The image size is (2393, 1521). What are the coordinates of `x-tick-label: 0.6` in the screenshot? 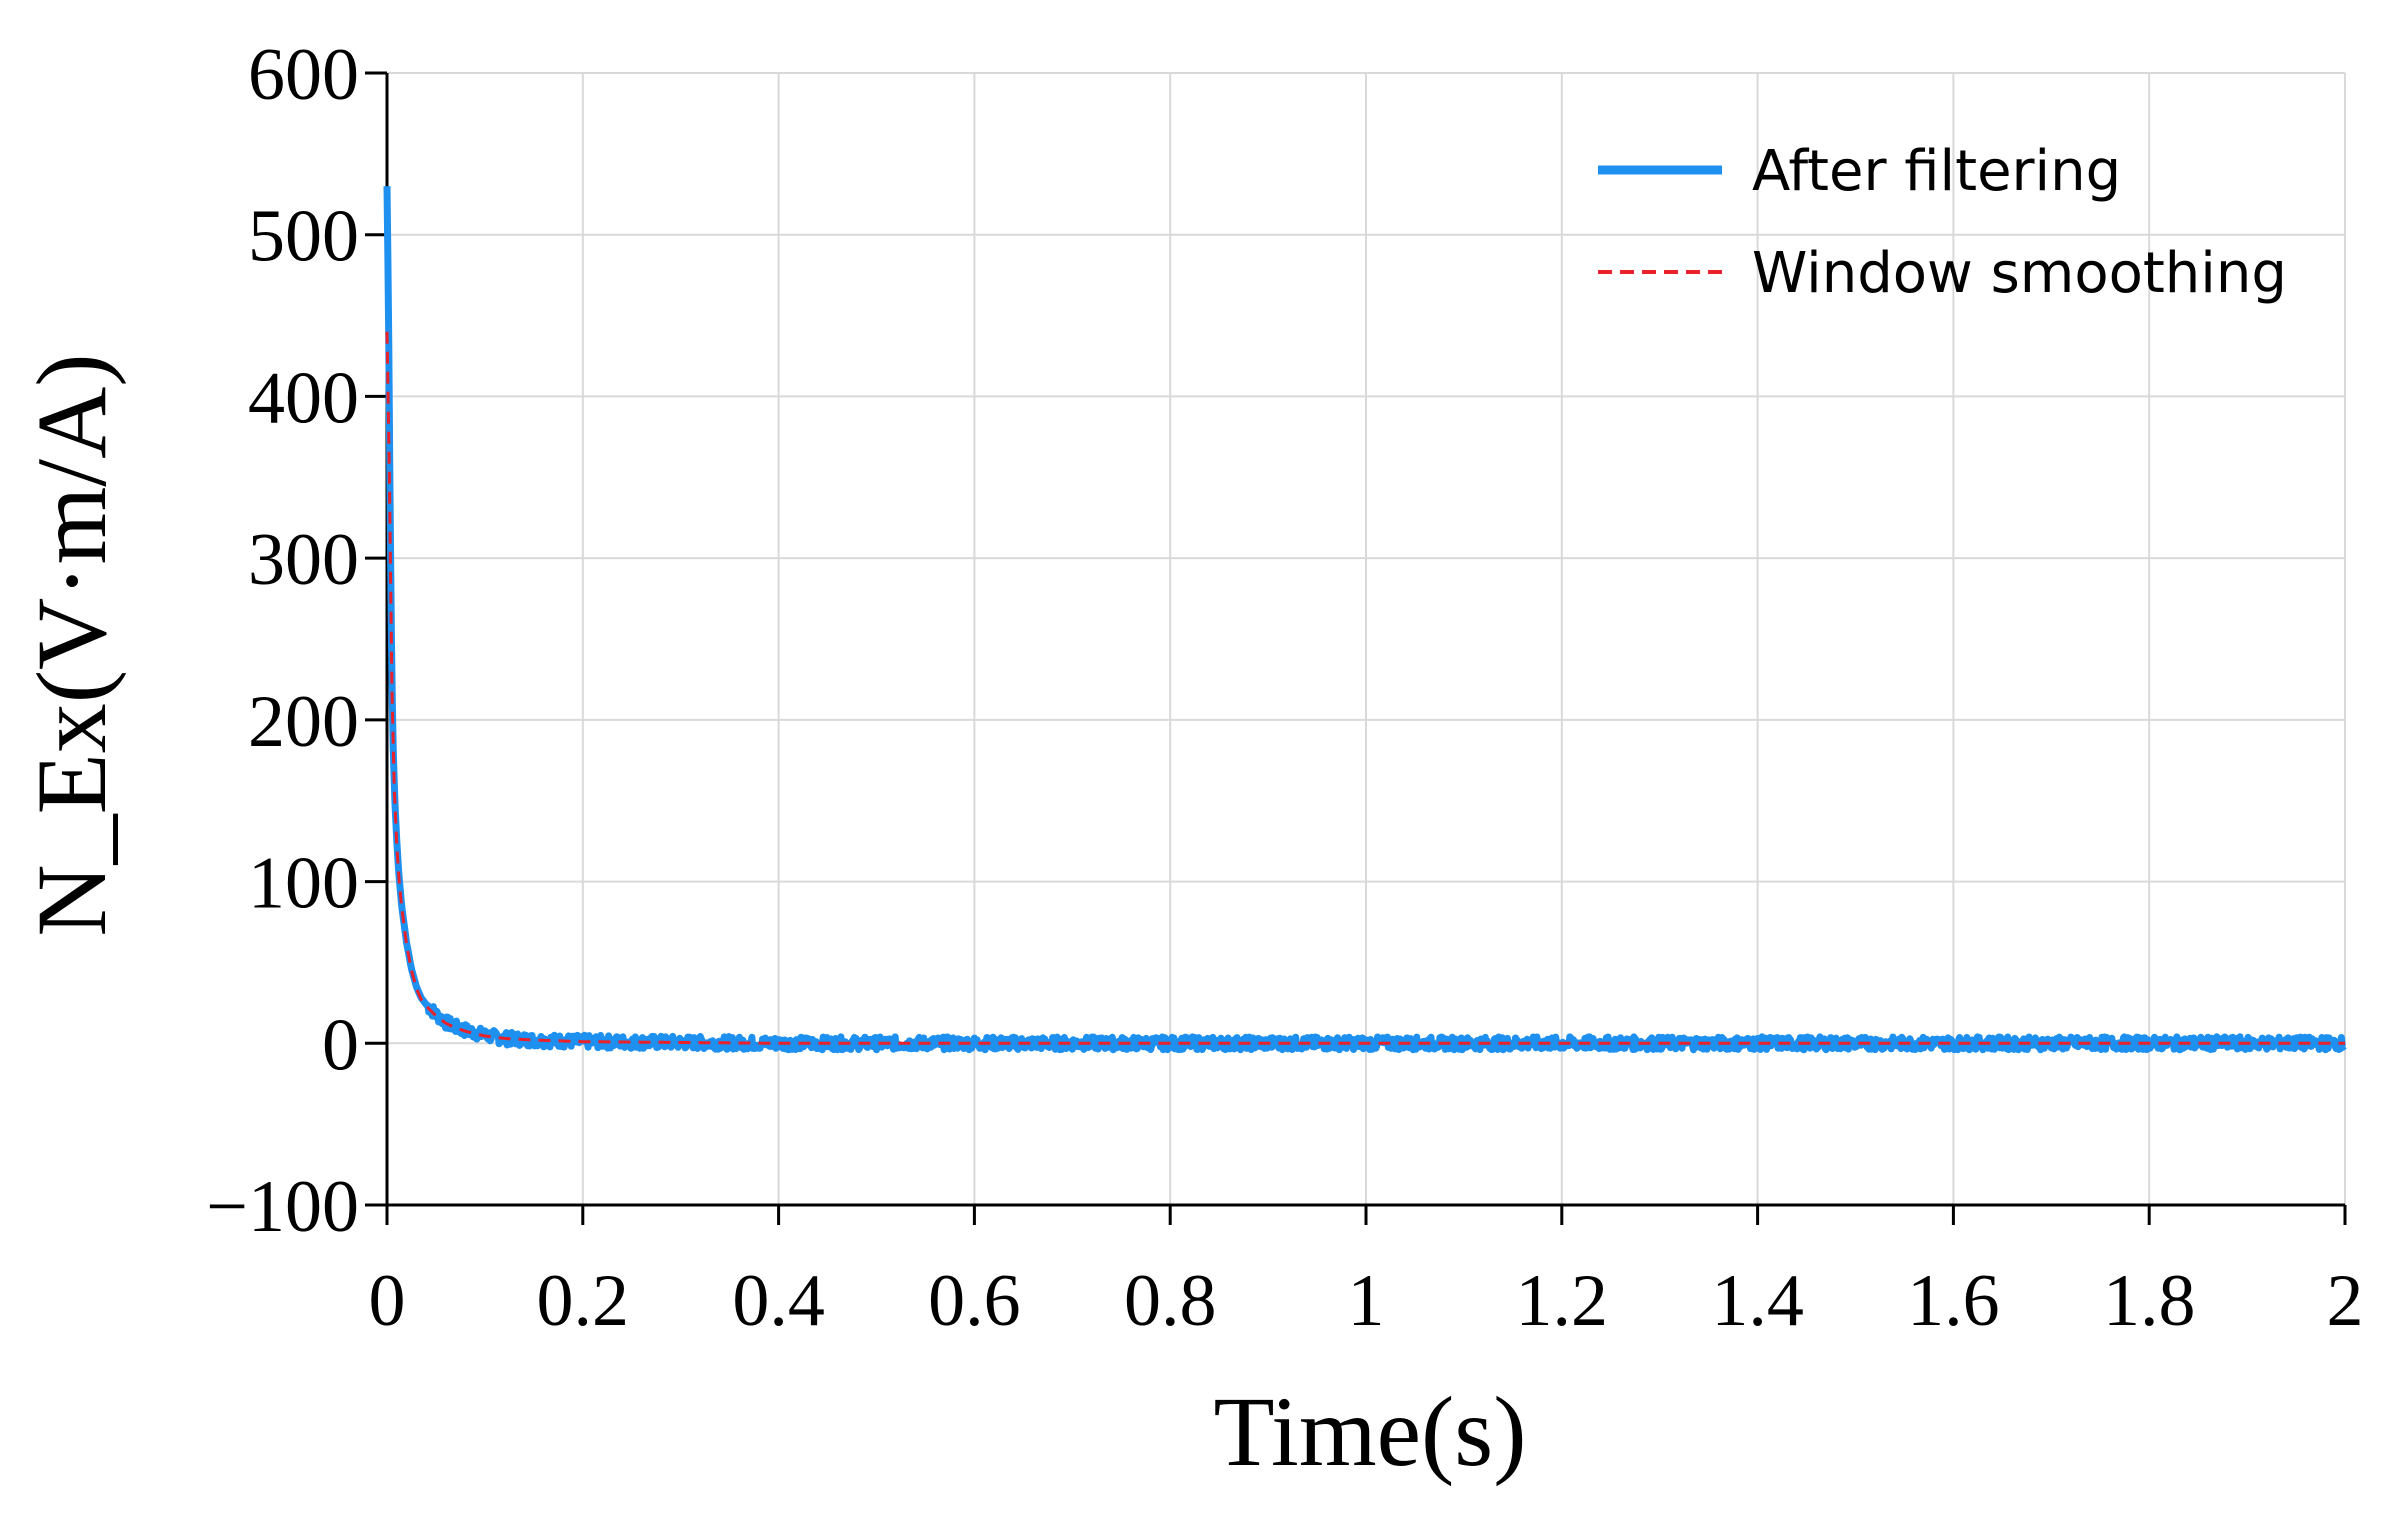 It's located at (974, 1301).